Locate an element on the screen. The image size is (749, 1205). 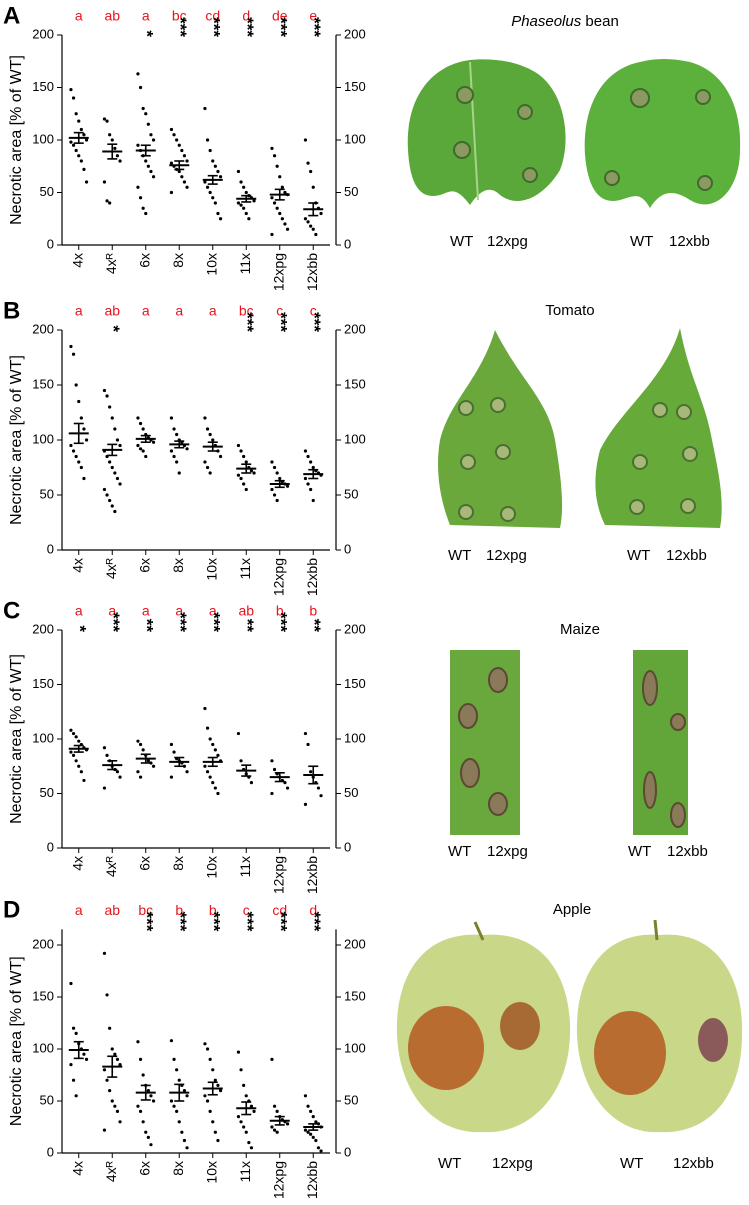
x-tick-label: 4x is located at coordinates (77, 565).